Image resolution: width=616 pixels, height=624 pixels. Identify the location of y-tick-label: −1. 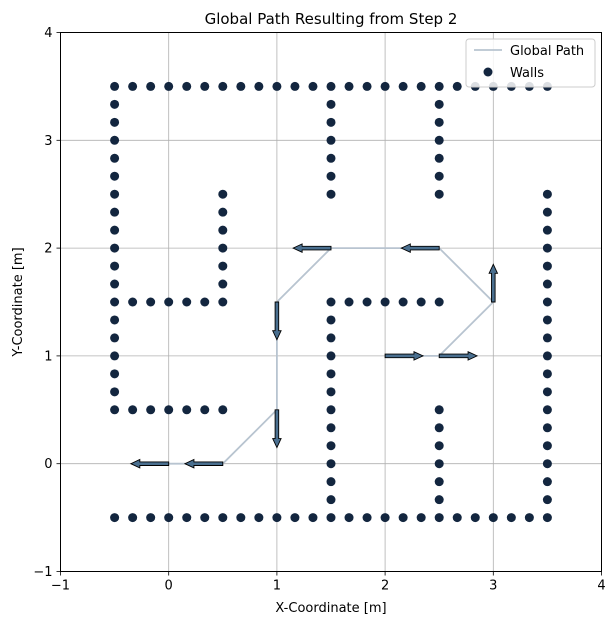
(42, 572).